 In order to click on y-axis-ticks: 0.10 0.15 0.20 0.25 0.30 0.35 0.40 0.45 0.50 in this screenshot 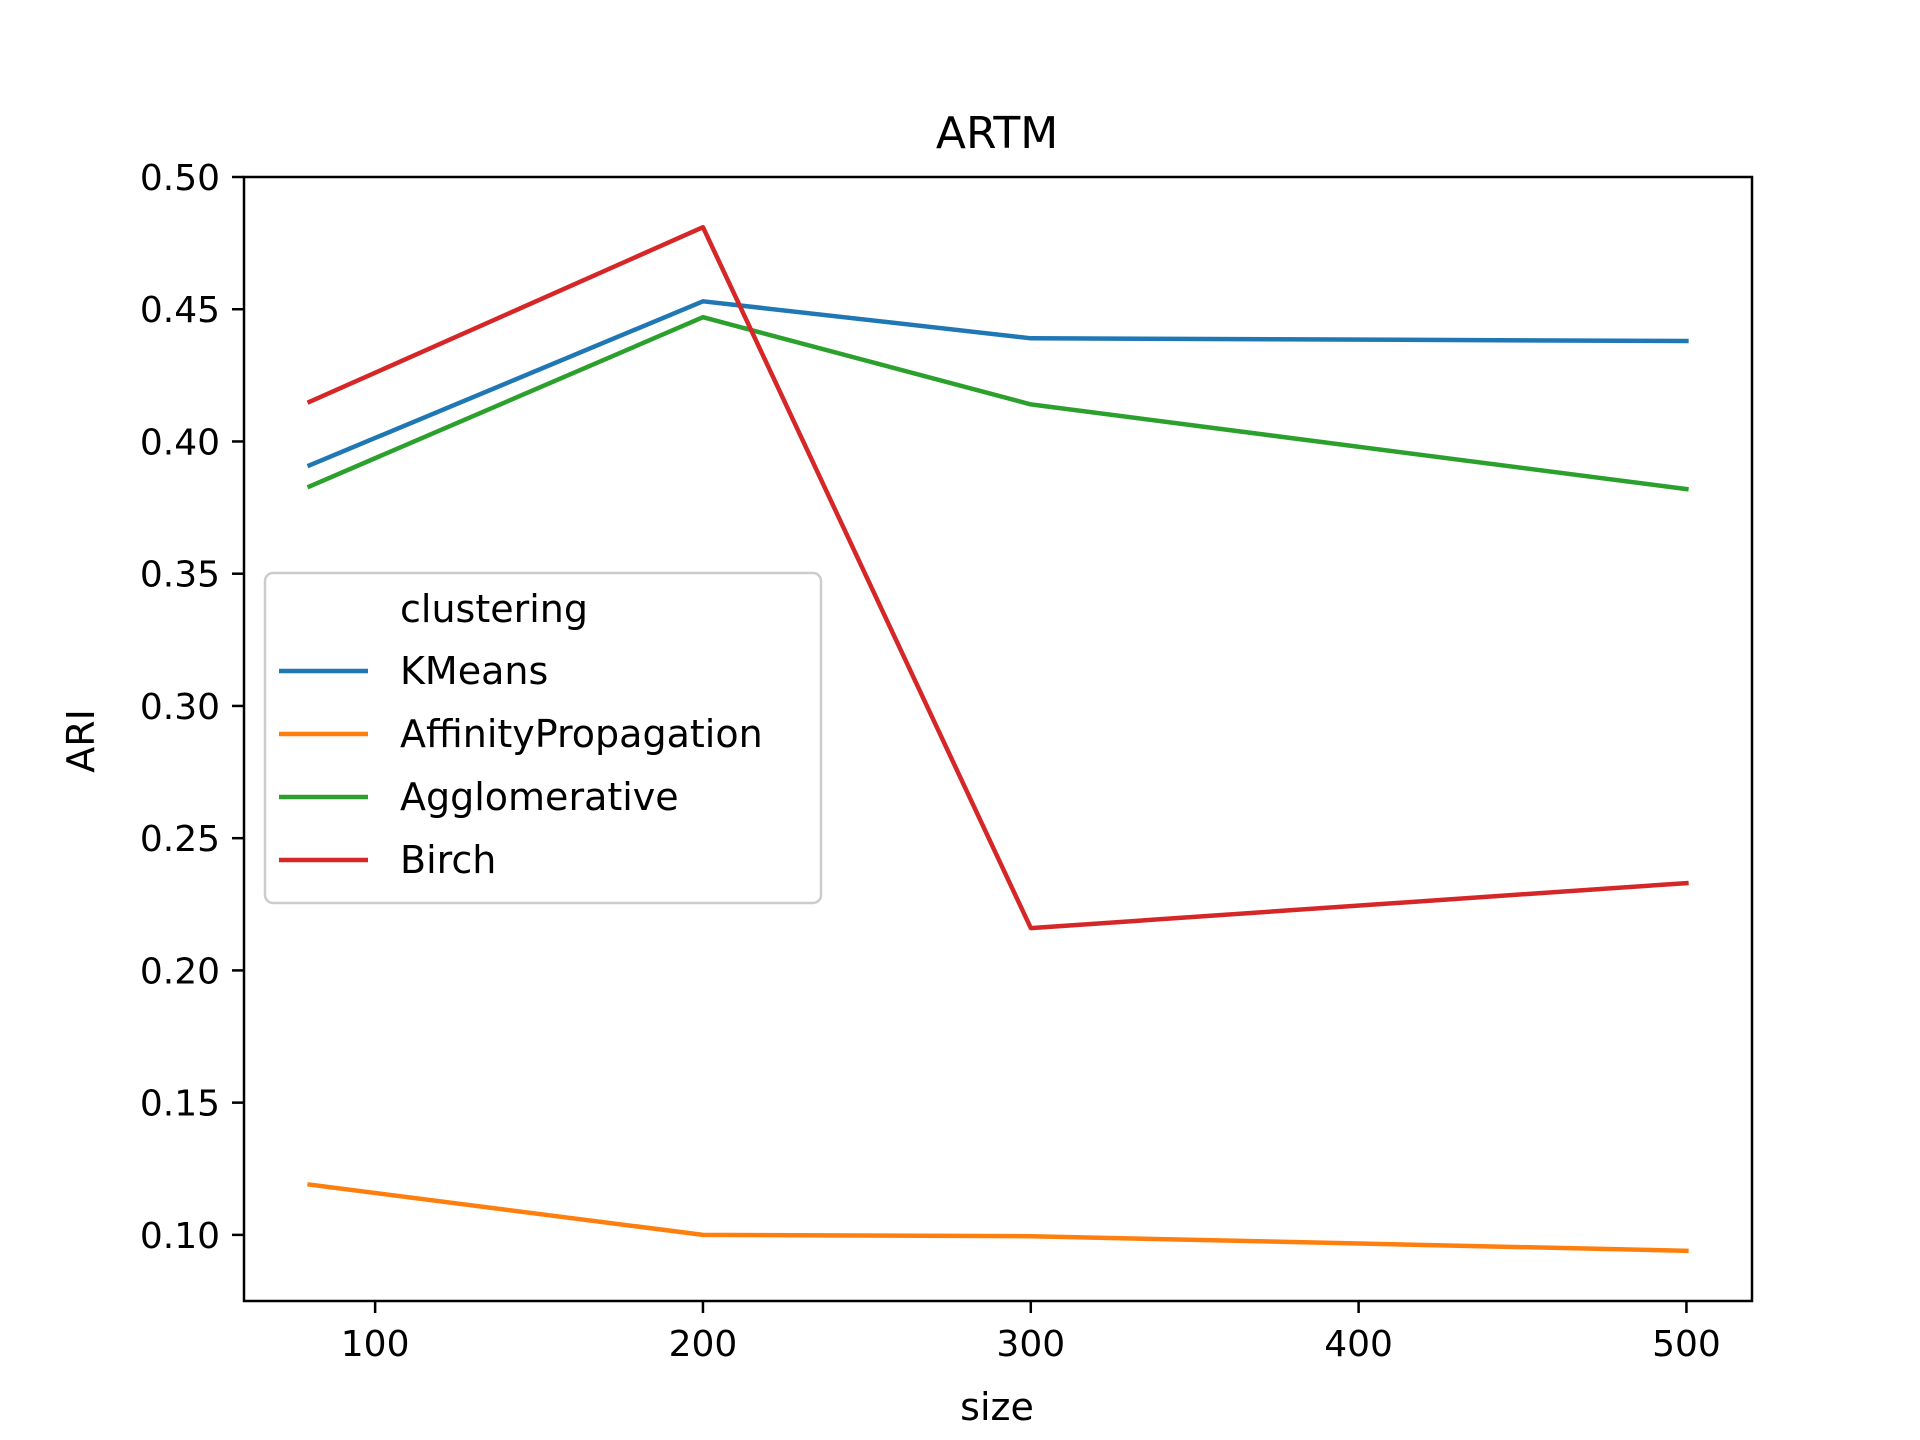, I will do `click(192, 707)`.